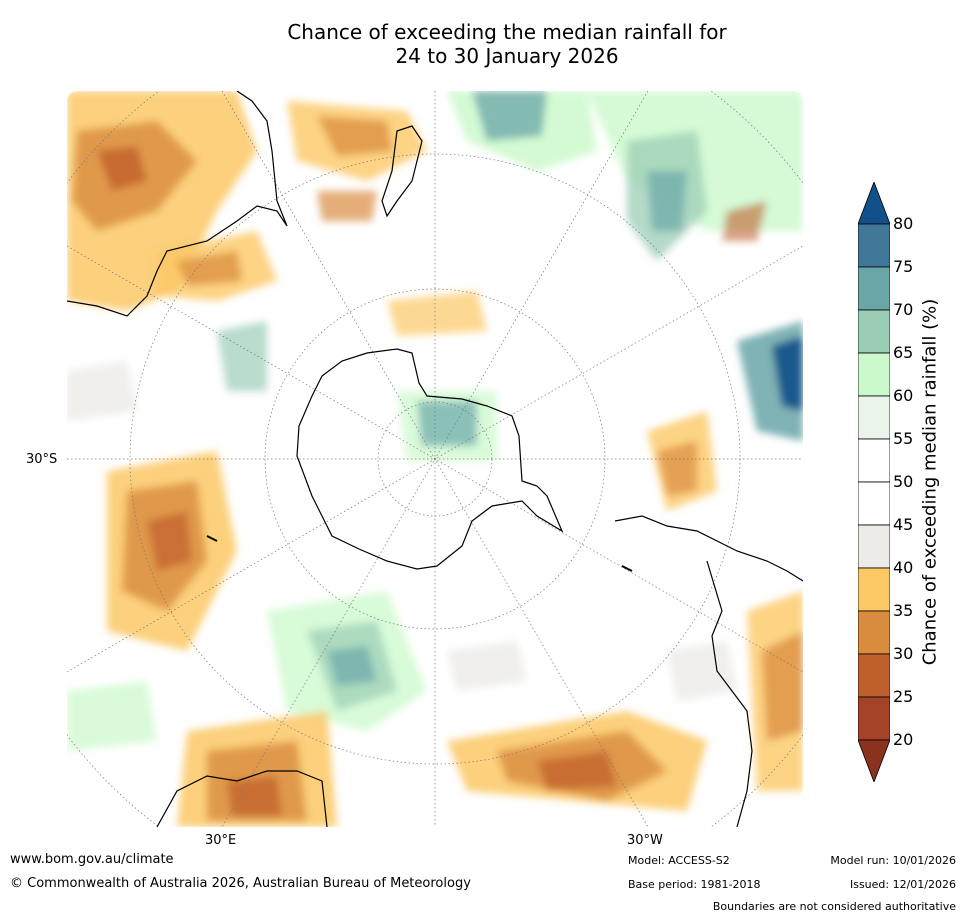 Image resolution: width=965 pixels, height=919 pixels. Describe the element at coordinates (874, 761) in the screenshot. I see `colorbar-bottom-arrow` at that location.